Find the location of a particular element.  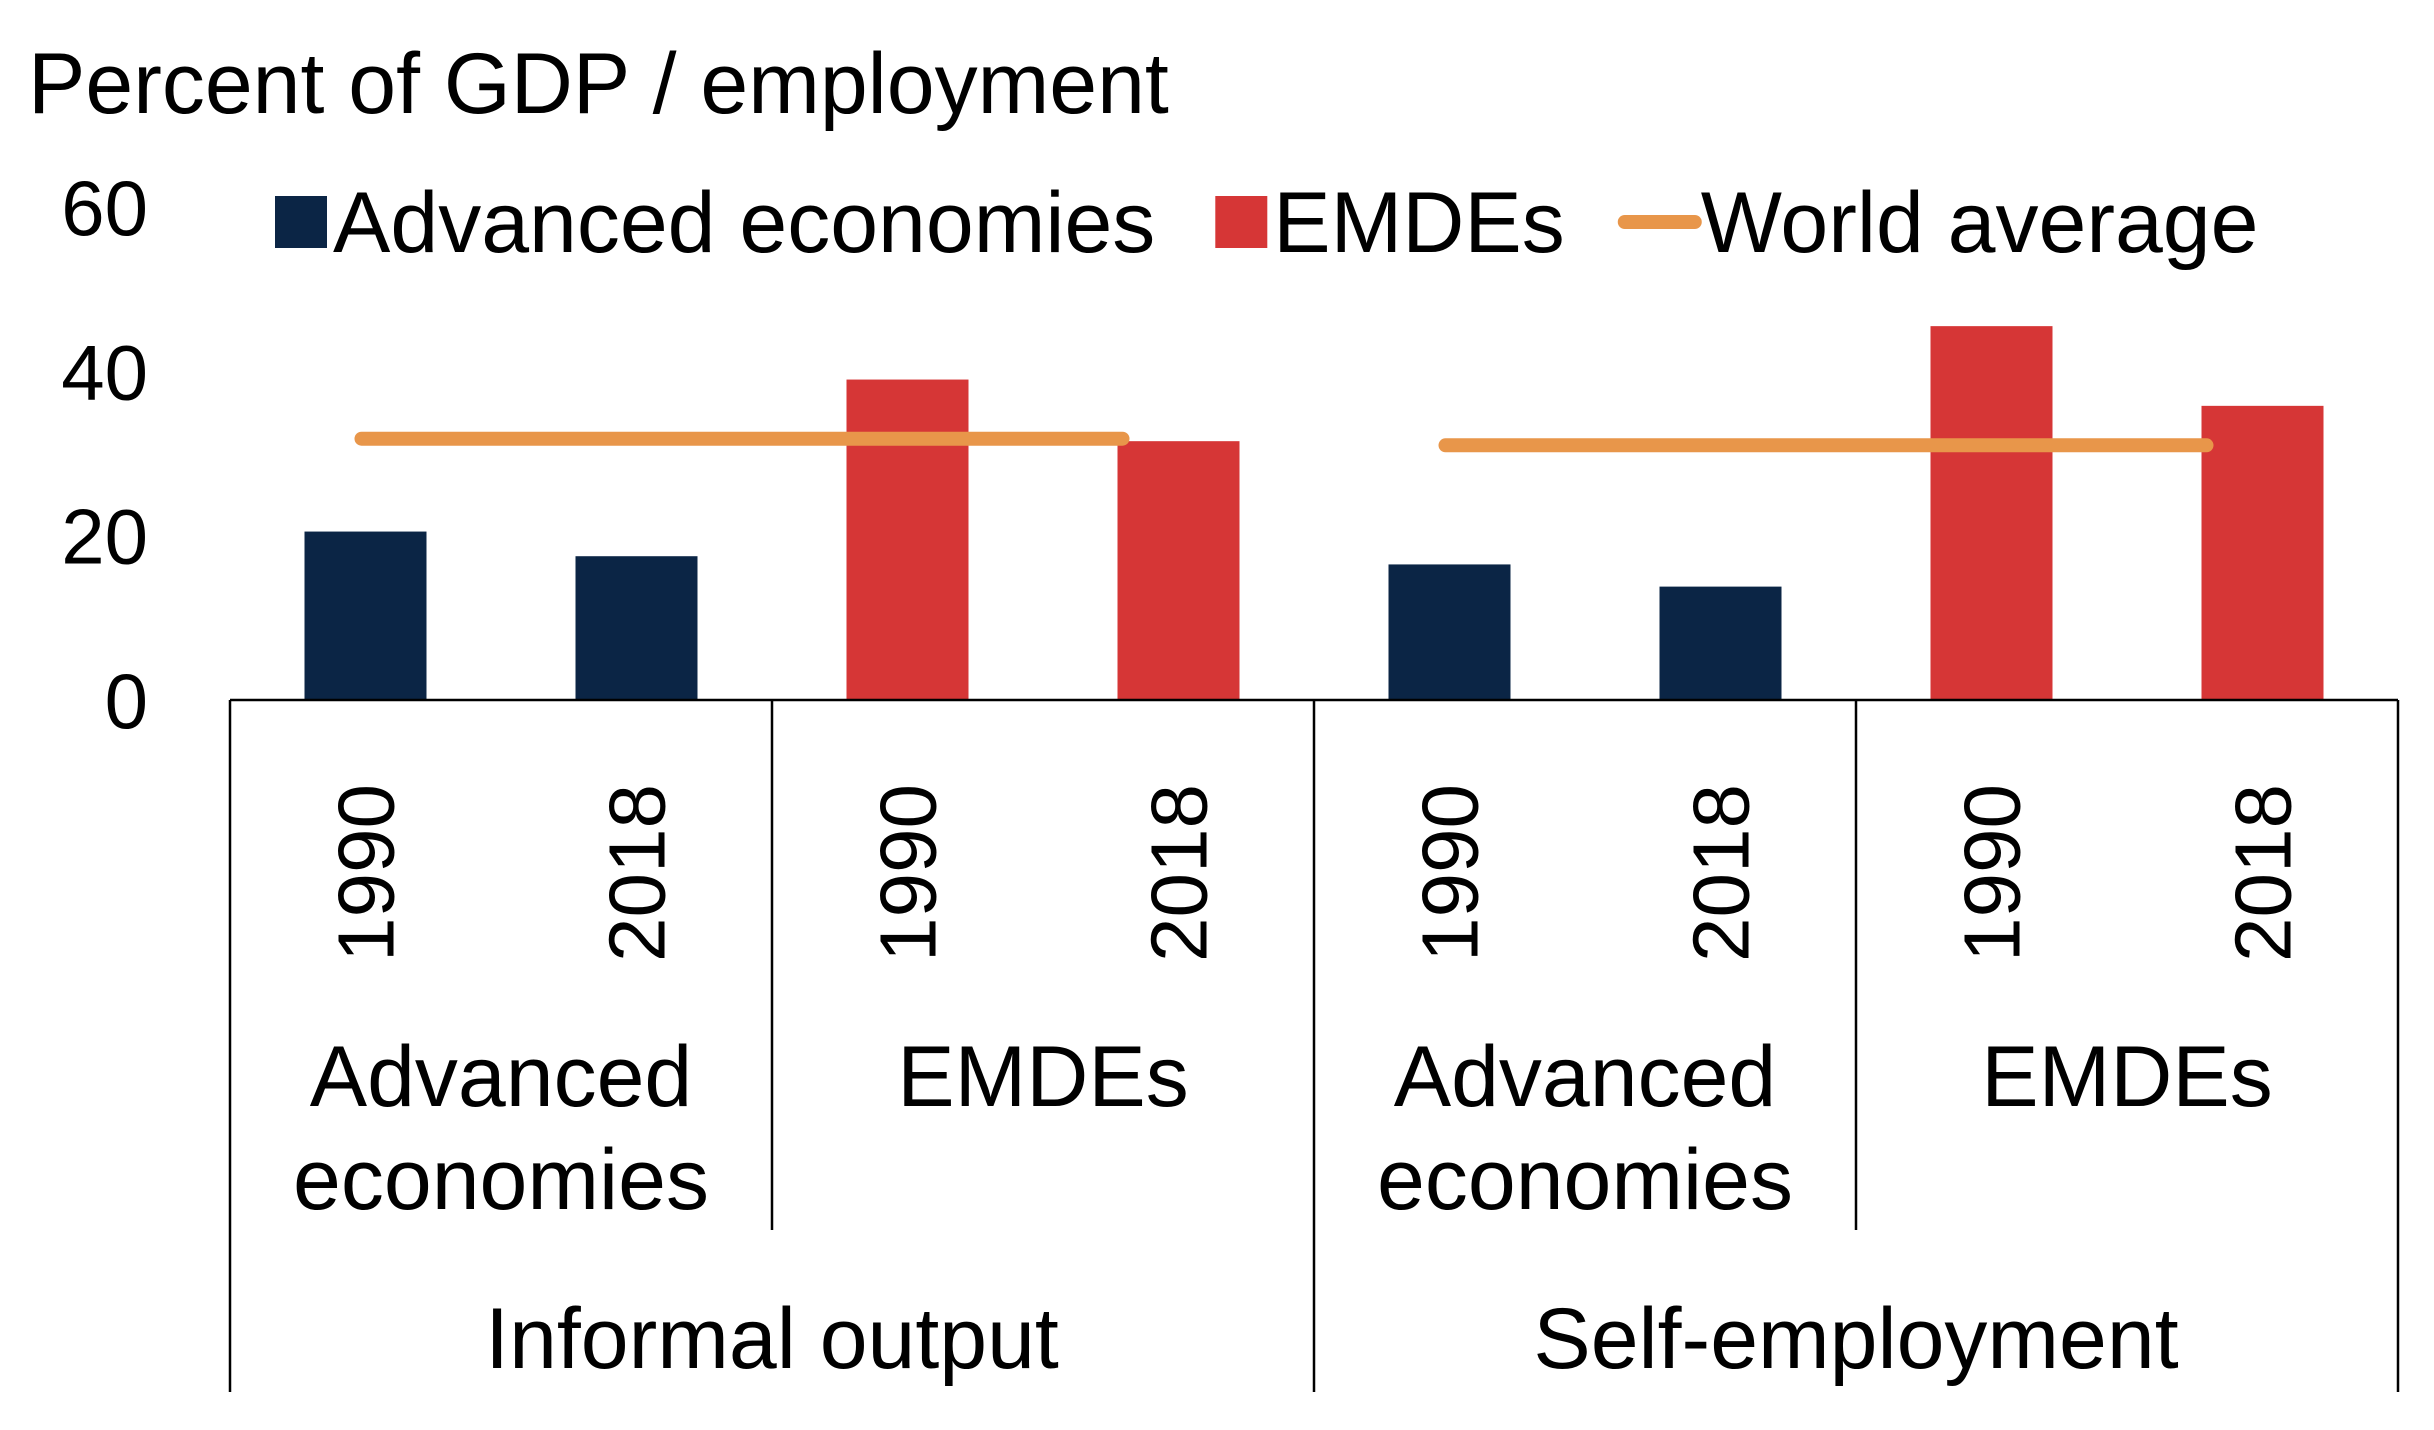

y-tick-label: 40 is located at coordinates (104, 372).